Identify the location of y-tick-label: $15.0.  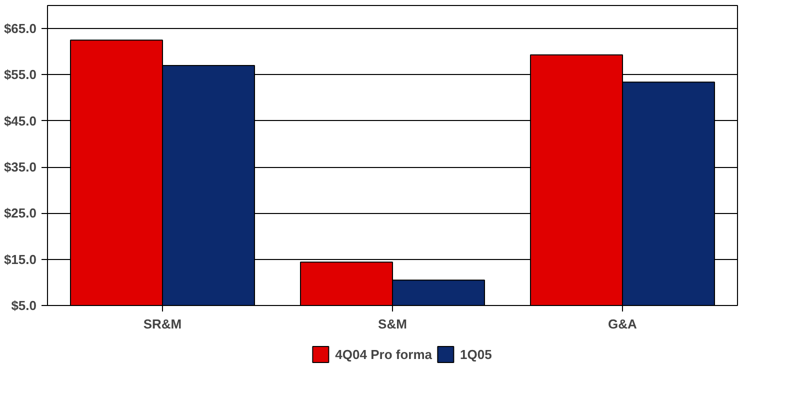
(20, 259).